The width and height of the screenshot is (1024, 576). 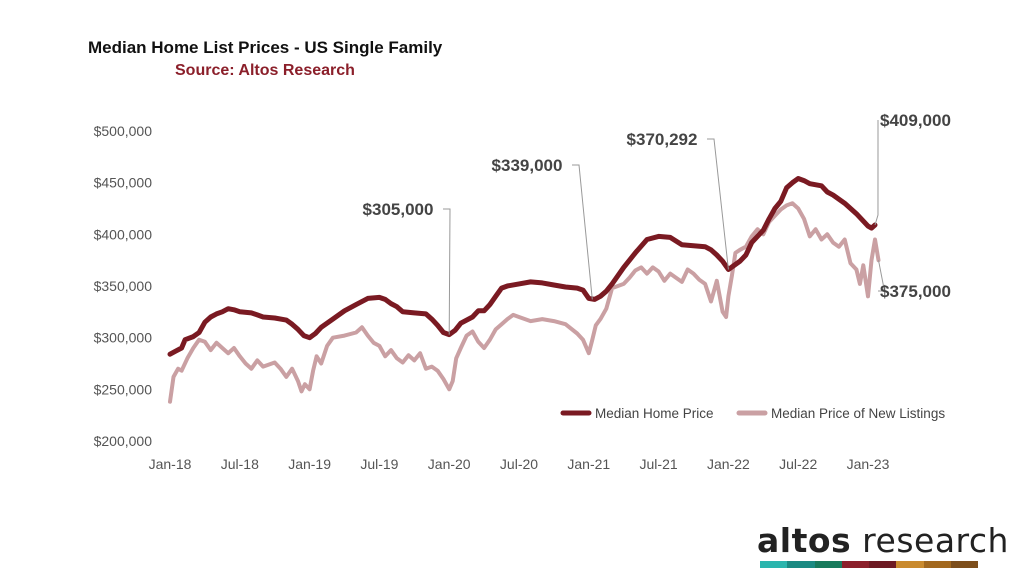 What do you see at coordinates (123, 441) in the screenshot?
I see `y-tick-label: $200,000` at bounding box center [123, 441].